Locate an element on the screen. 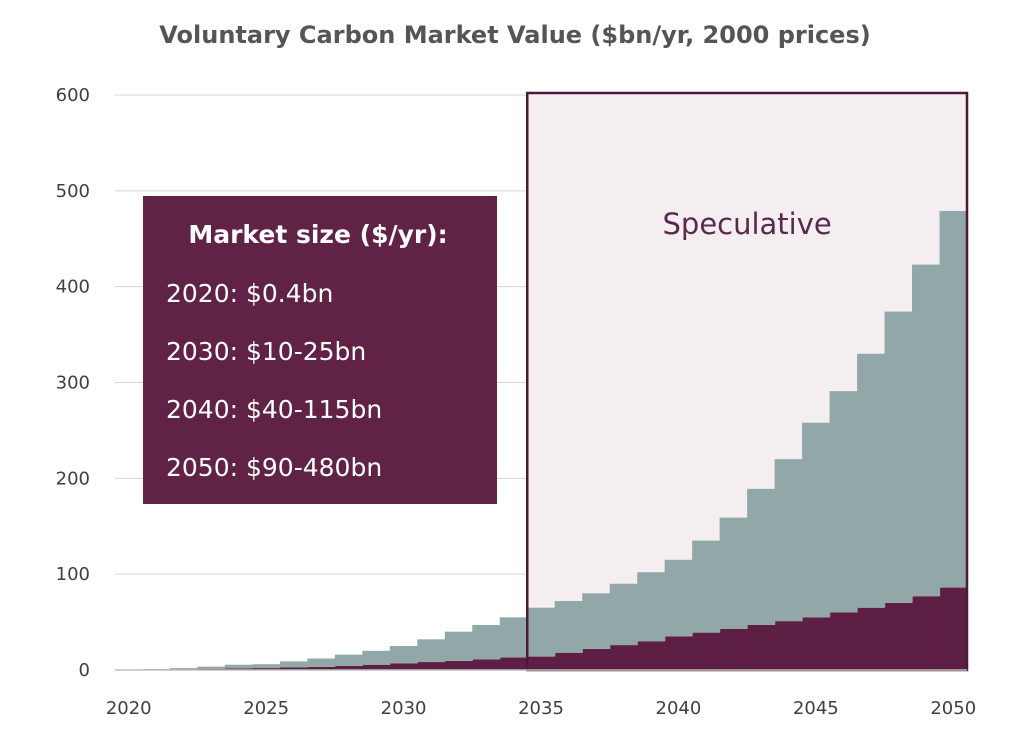 This screenshot has width=1024, height=755. series-2-bar-2048 is located at coordinates (898, 457).